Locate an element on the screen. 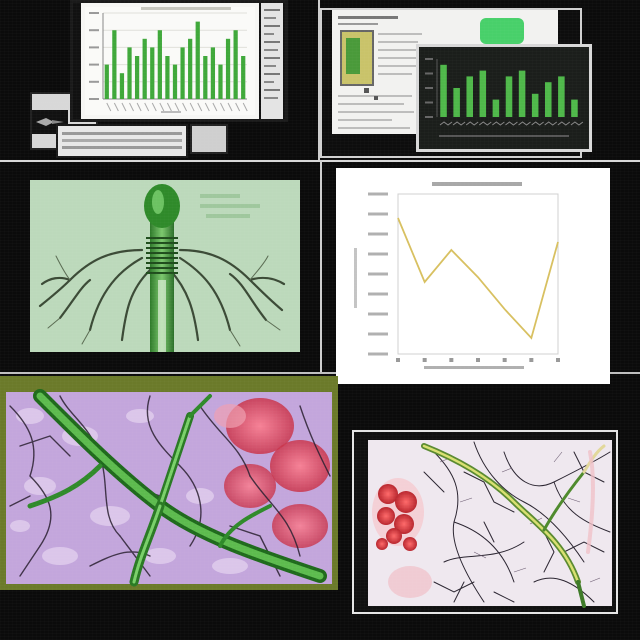  thumbnail-image is located at coordinates (357, 58).